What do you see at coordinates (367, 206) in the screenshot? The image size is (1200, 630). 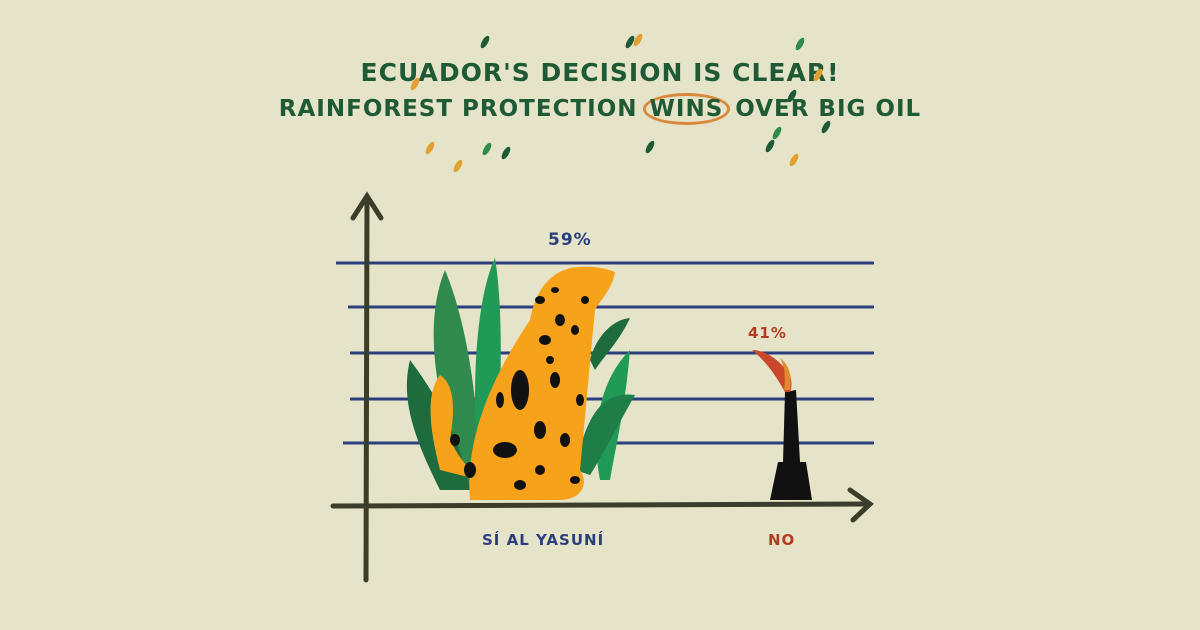 I see `y-axis-arrow` at bounding box center [367, 206].